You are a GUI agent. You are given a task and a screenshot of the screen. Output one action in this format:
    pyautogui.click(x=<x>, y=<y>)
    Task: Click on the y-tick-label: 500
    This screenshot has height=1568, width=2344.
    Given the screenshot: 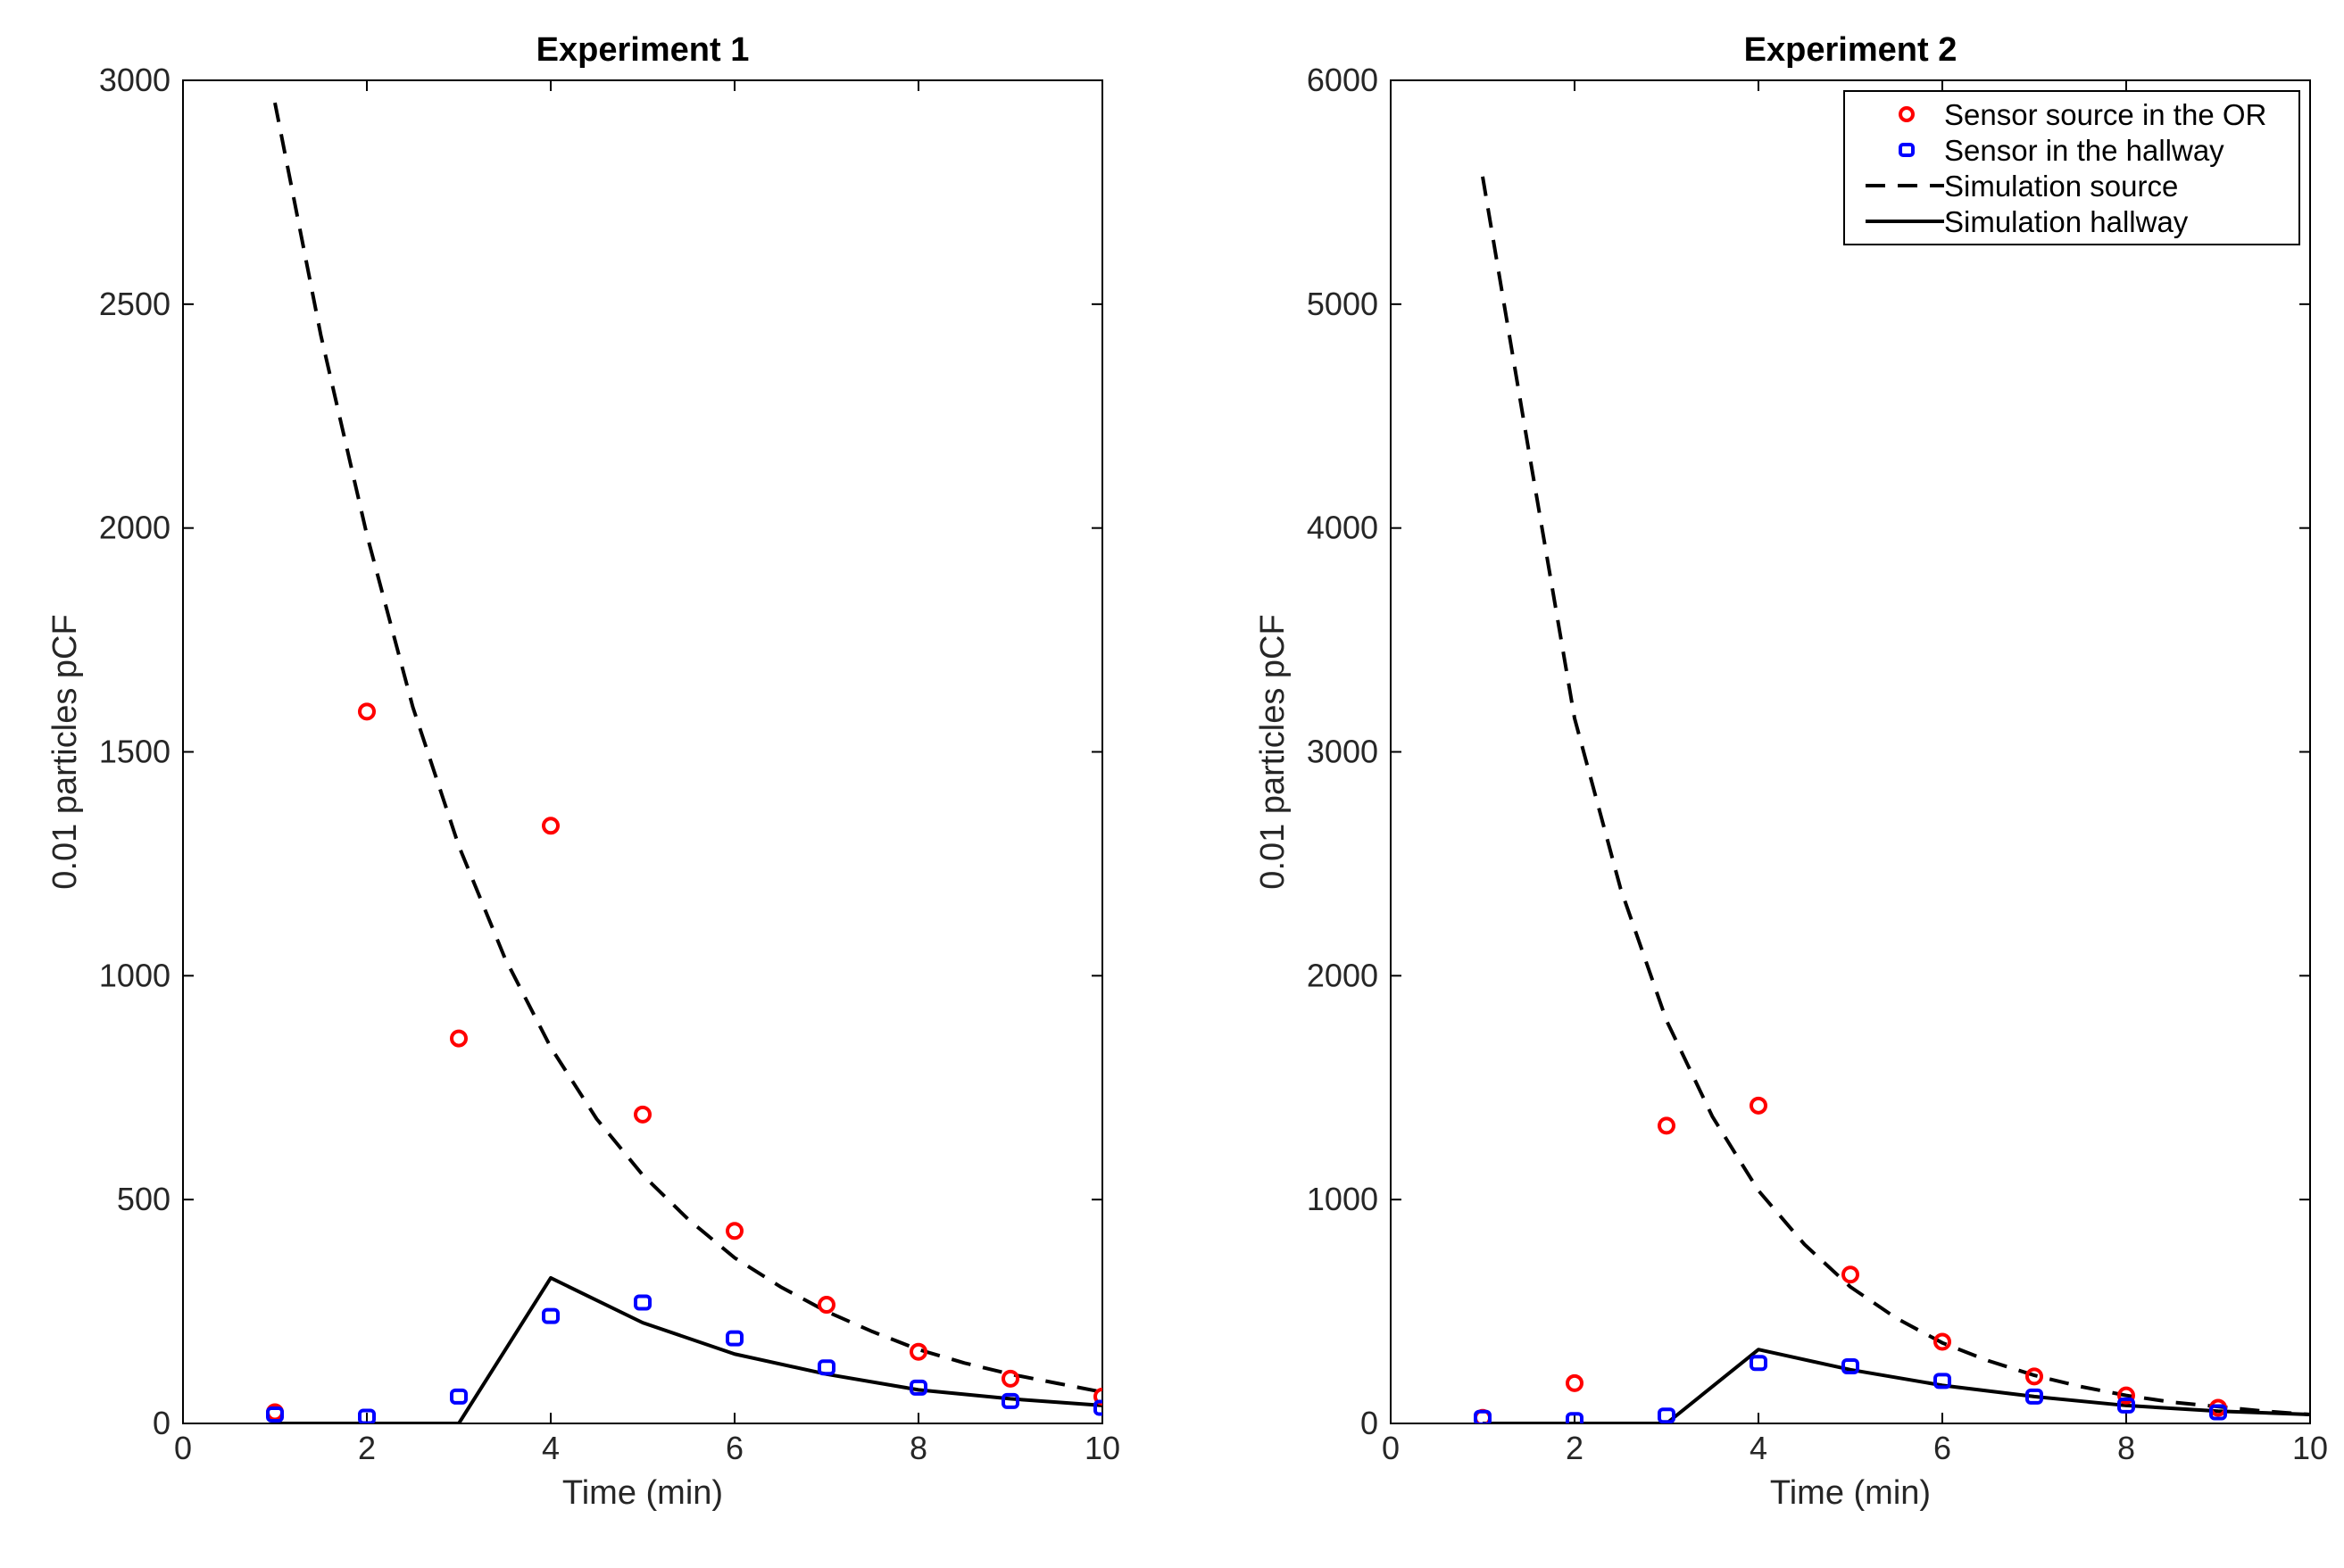 What is the action you would take?
    pyautogui.click(x=143, y=1199)
    